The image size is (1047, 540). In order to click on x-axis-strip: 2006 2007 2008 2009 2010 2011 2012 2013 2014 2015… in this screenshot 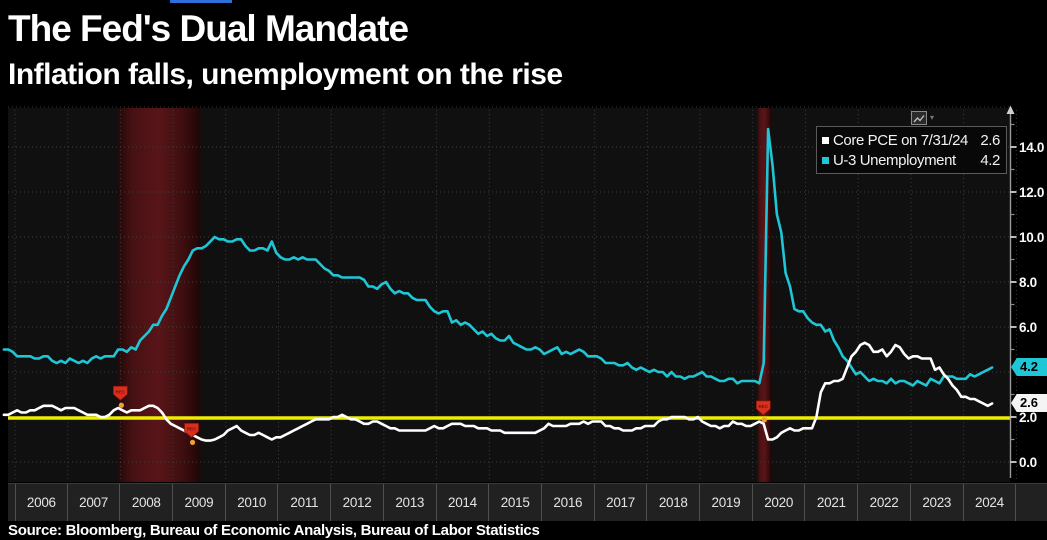, I will do `click(527, 502)`.